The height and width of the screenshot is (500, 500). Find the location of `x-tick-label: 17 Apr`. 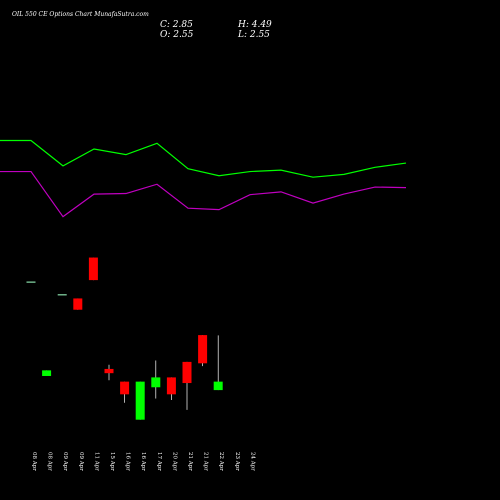

x-tick-label: 17 Apr is located at coordinates (159, 461).